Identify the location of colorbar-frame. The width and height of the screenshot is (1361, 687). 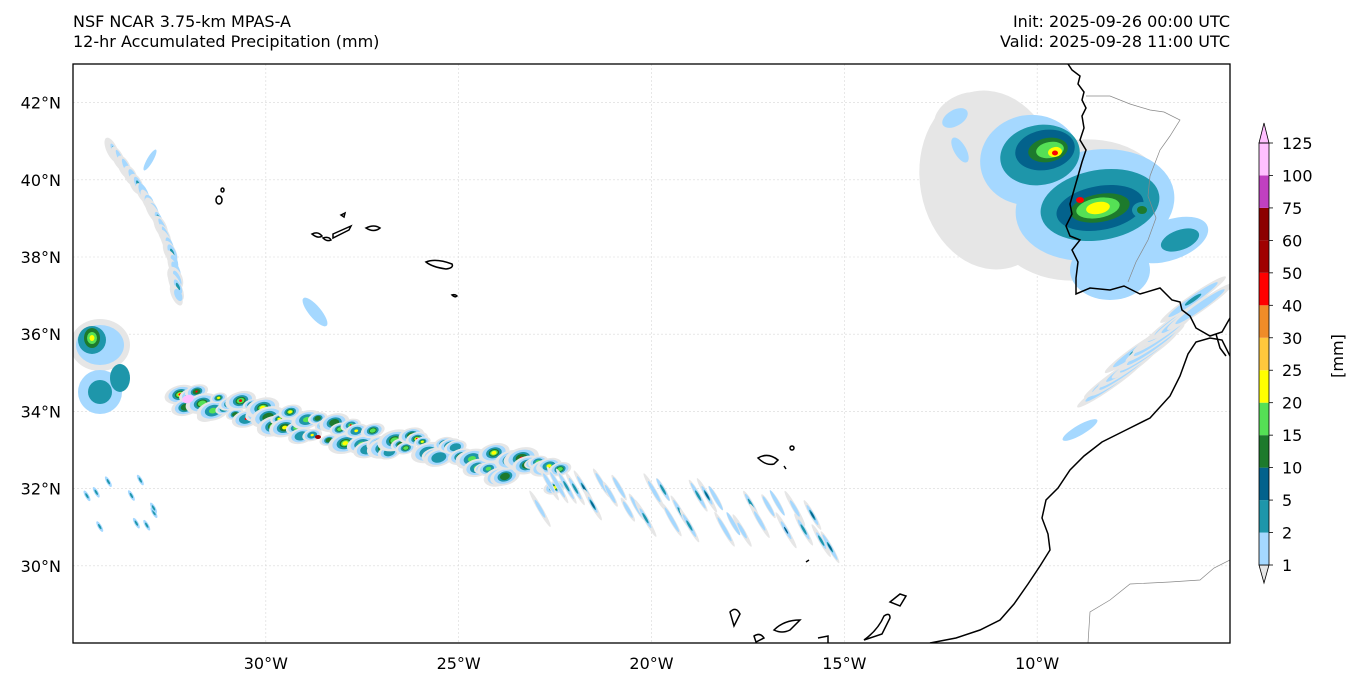
(1264, 354).